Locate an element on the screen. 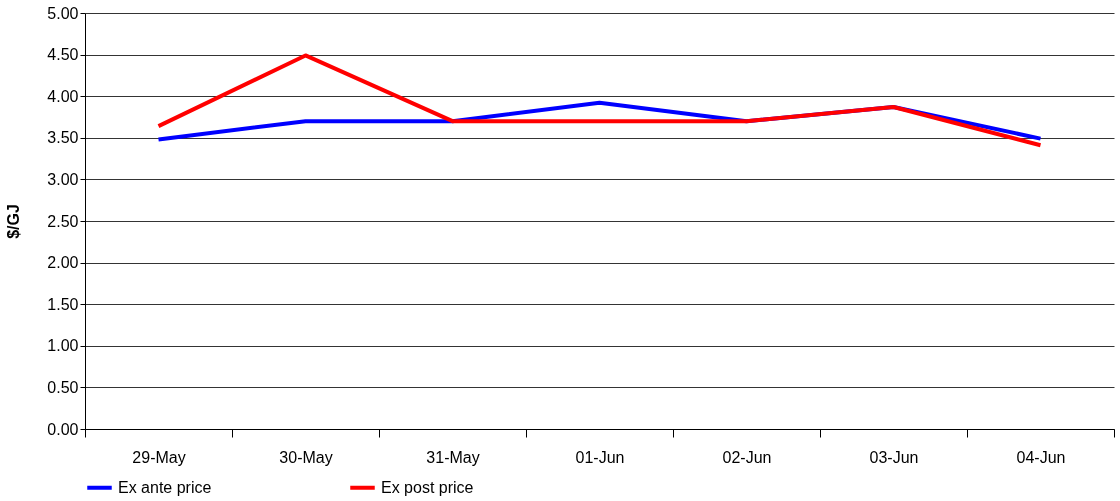  y-tick-label: 2.50 is located at coordinates (63, 221).